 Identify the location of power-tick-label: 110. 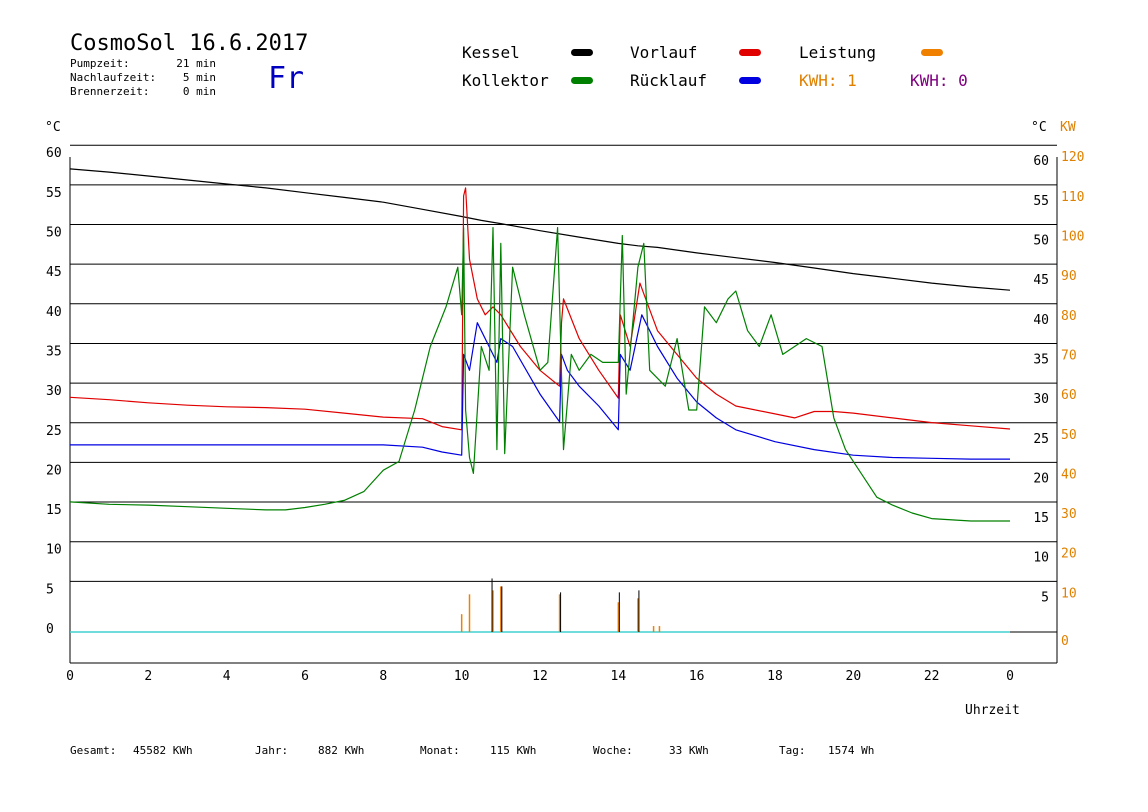
(1072, 197).